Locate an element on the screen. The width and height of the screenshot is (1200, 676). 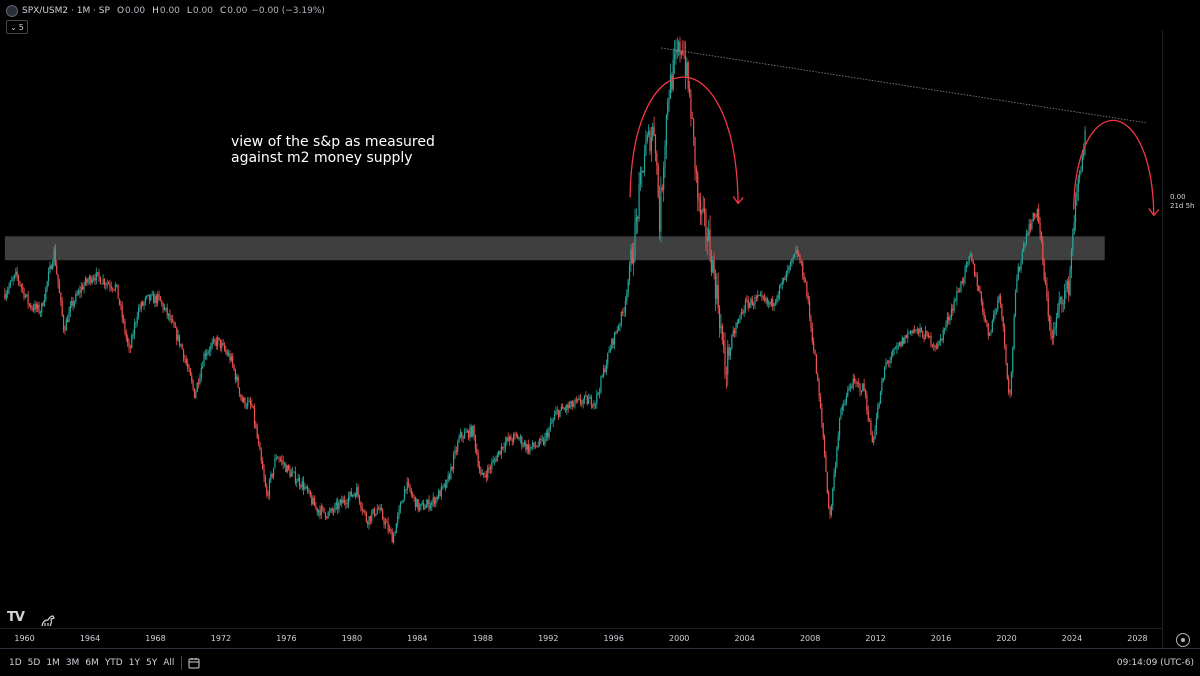
indicators-toggle-button: ⌄ 5 is located at coordinates (17, 27).